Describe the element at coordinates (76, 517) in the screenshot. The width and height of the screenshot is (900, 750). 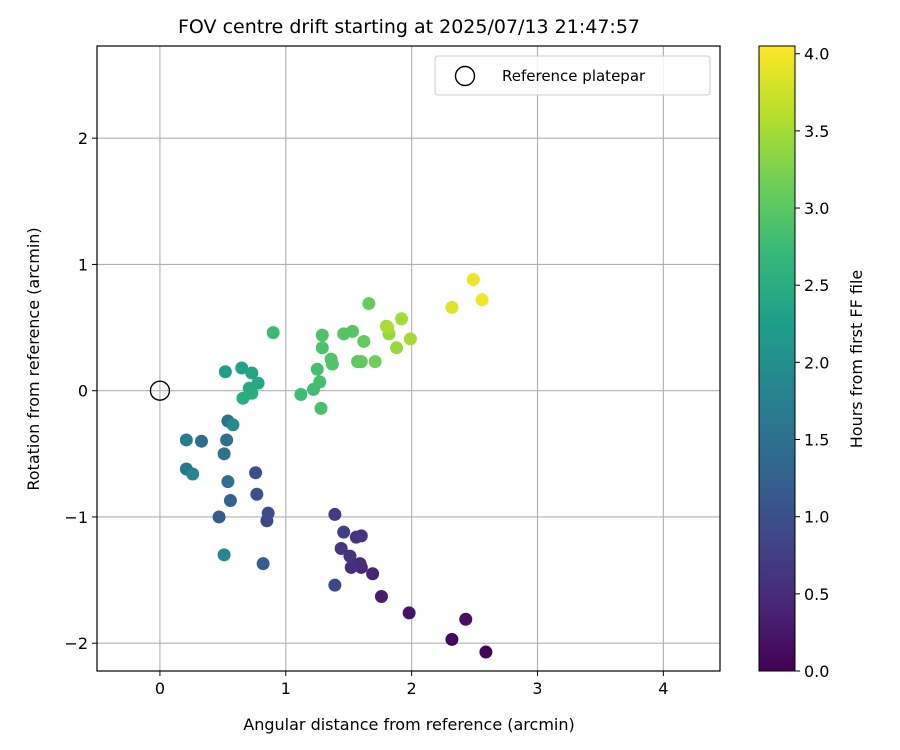
I see `y-tick-label: −1` at that location.